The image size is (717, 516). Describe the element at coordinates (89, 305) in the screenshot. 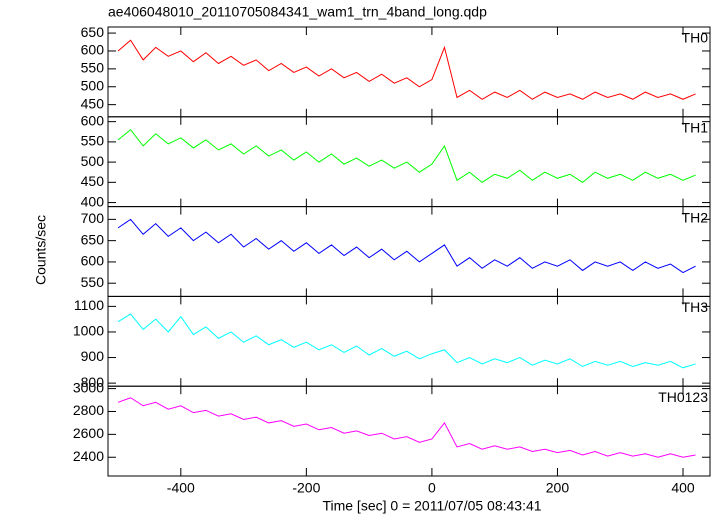

I see `y-tick-label: 1100` at that location.